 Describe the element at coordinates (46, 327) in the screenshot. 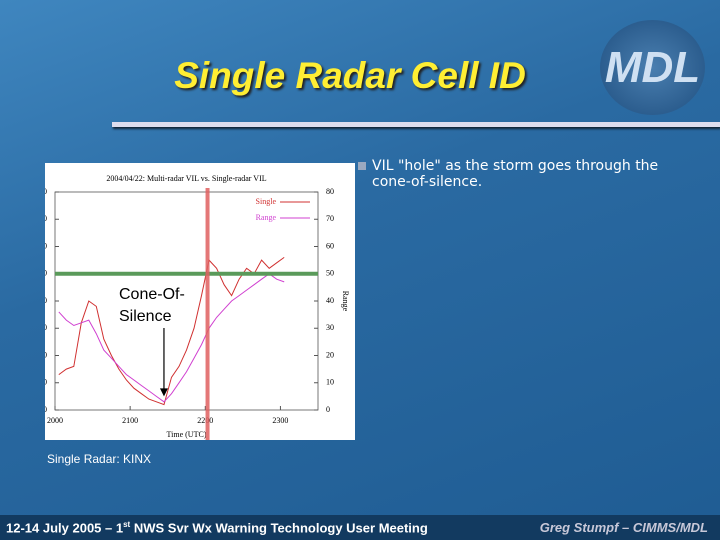

I see `y-tick-label: 30` at that location.